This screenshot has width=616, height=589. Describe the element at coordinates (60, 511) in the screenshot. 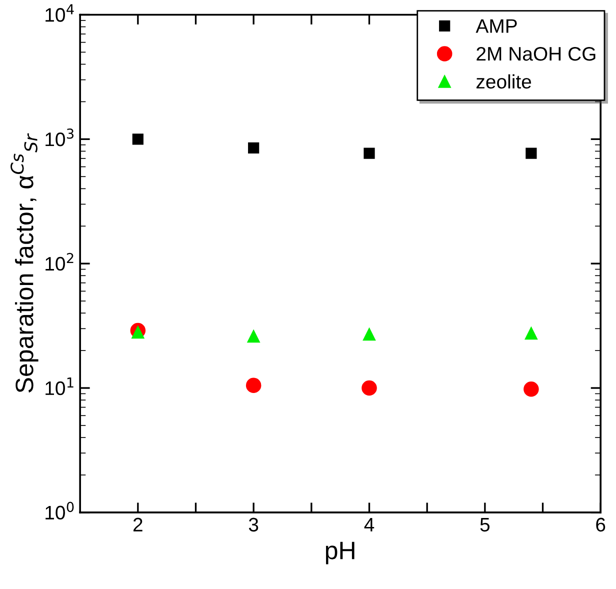

I see `y-tick-label: 10$^{0}$` at that location.